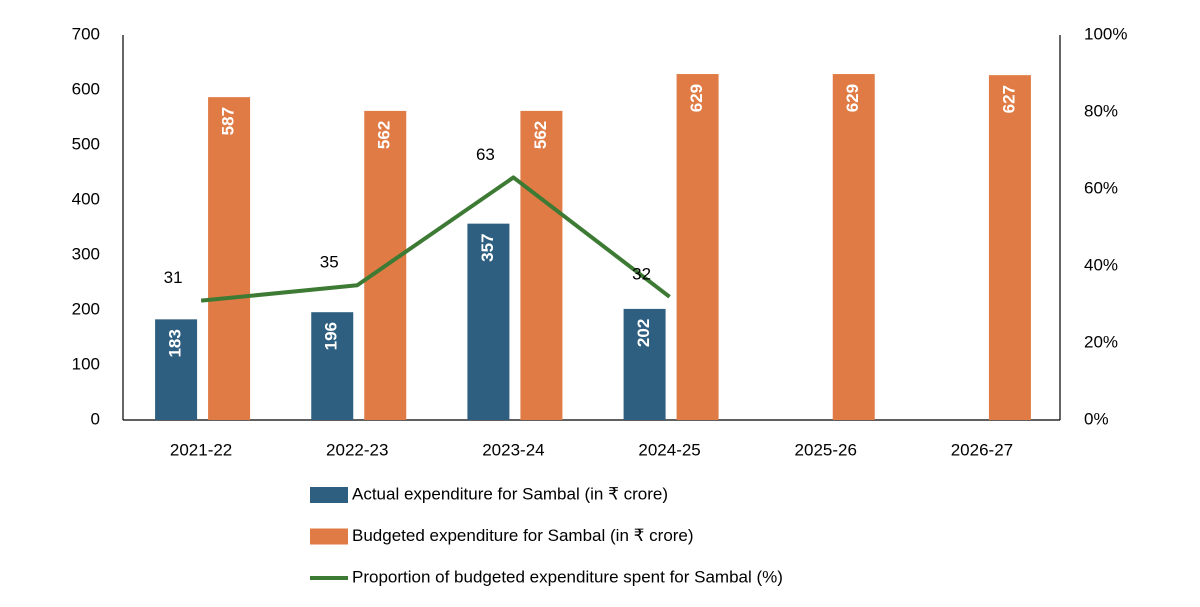 Image resolution: width=1200 pixels, height=607 pixels. Describe the element at coordinates (86, 33) in the screenshot. I see `y-tick-label: 700` at that location.